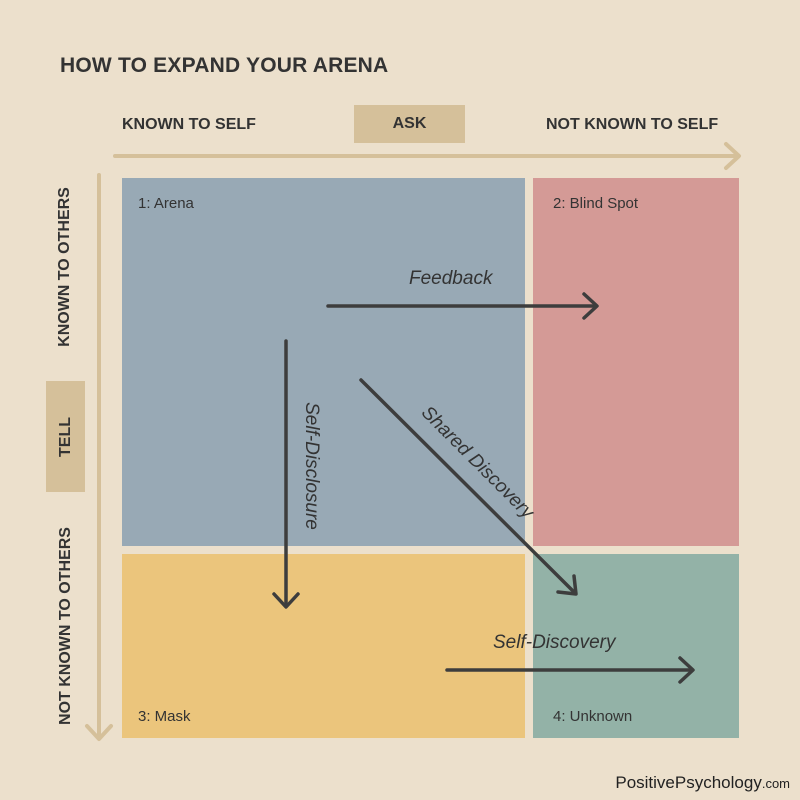  What do you see at coordinates (65, 436) in the screenshot?
I see `tell-tag: TELL` at bounding box center [65, 436].